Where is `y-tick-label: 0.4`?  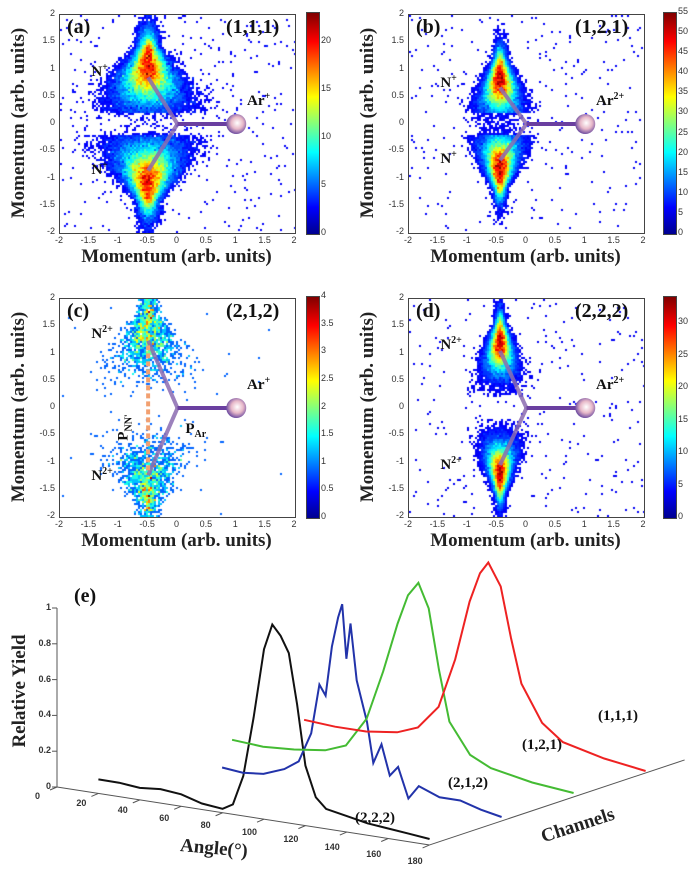 y-tick-label: 0.4 is located at coordinates (44, 714).